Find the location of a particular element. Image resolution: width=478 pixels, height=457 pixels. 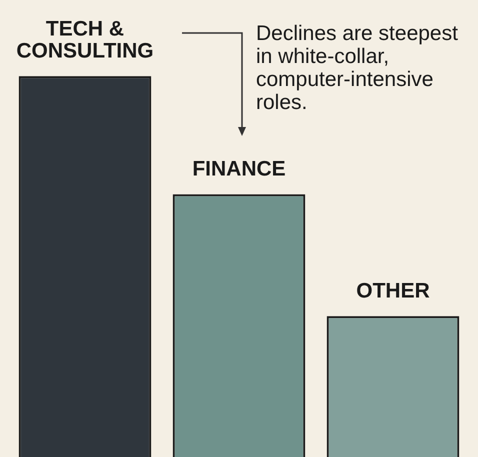

x-tick-label: OTHER is located at coordinates (393, 290).